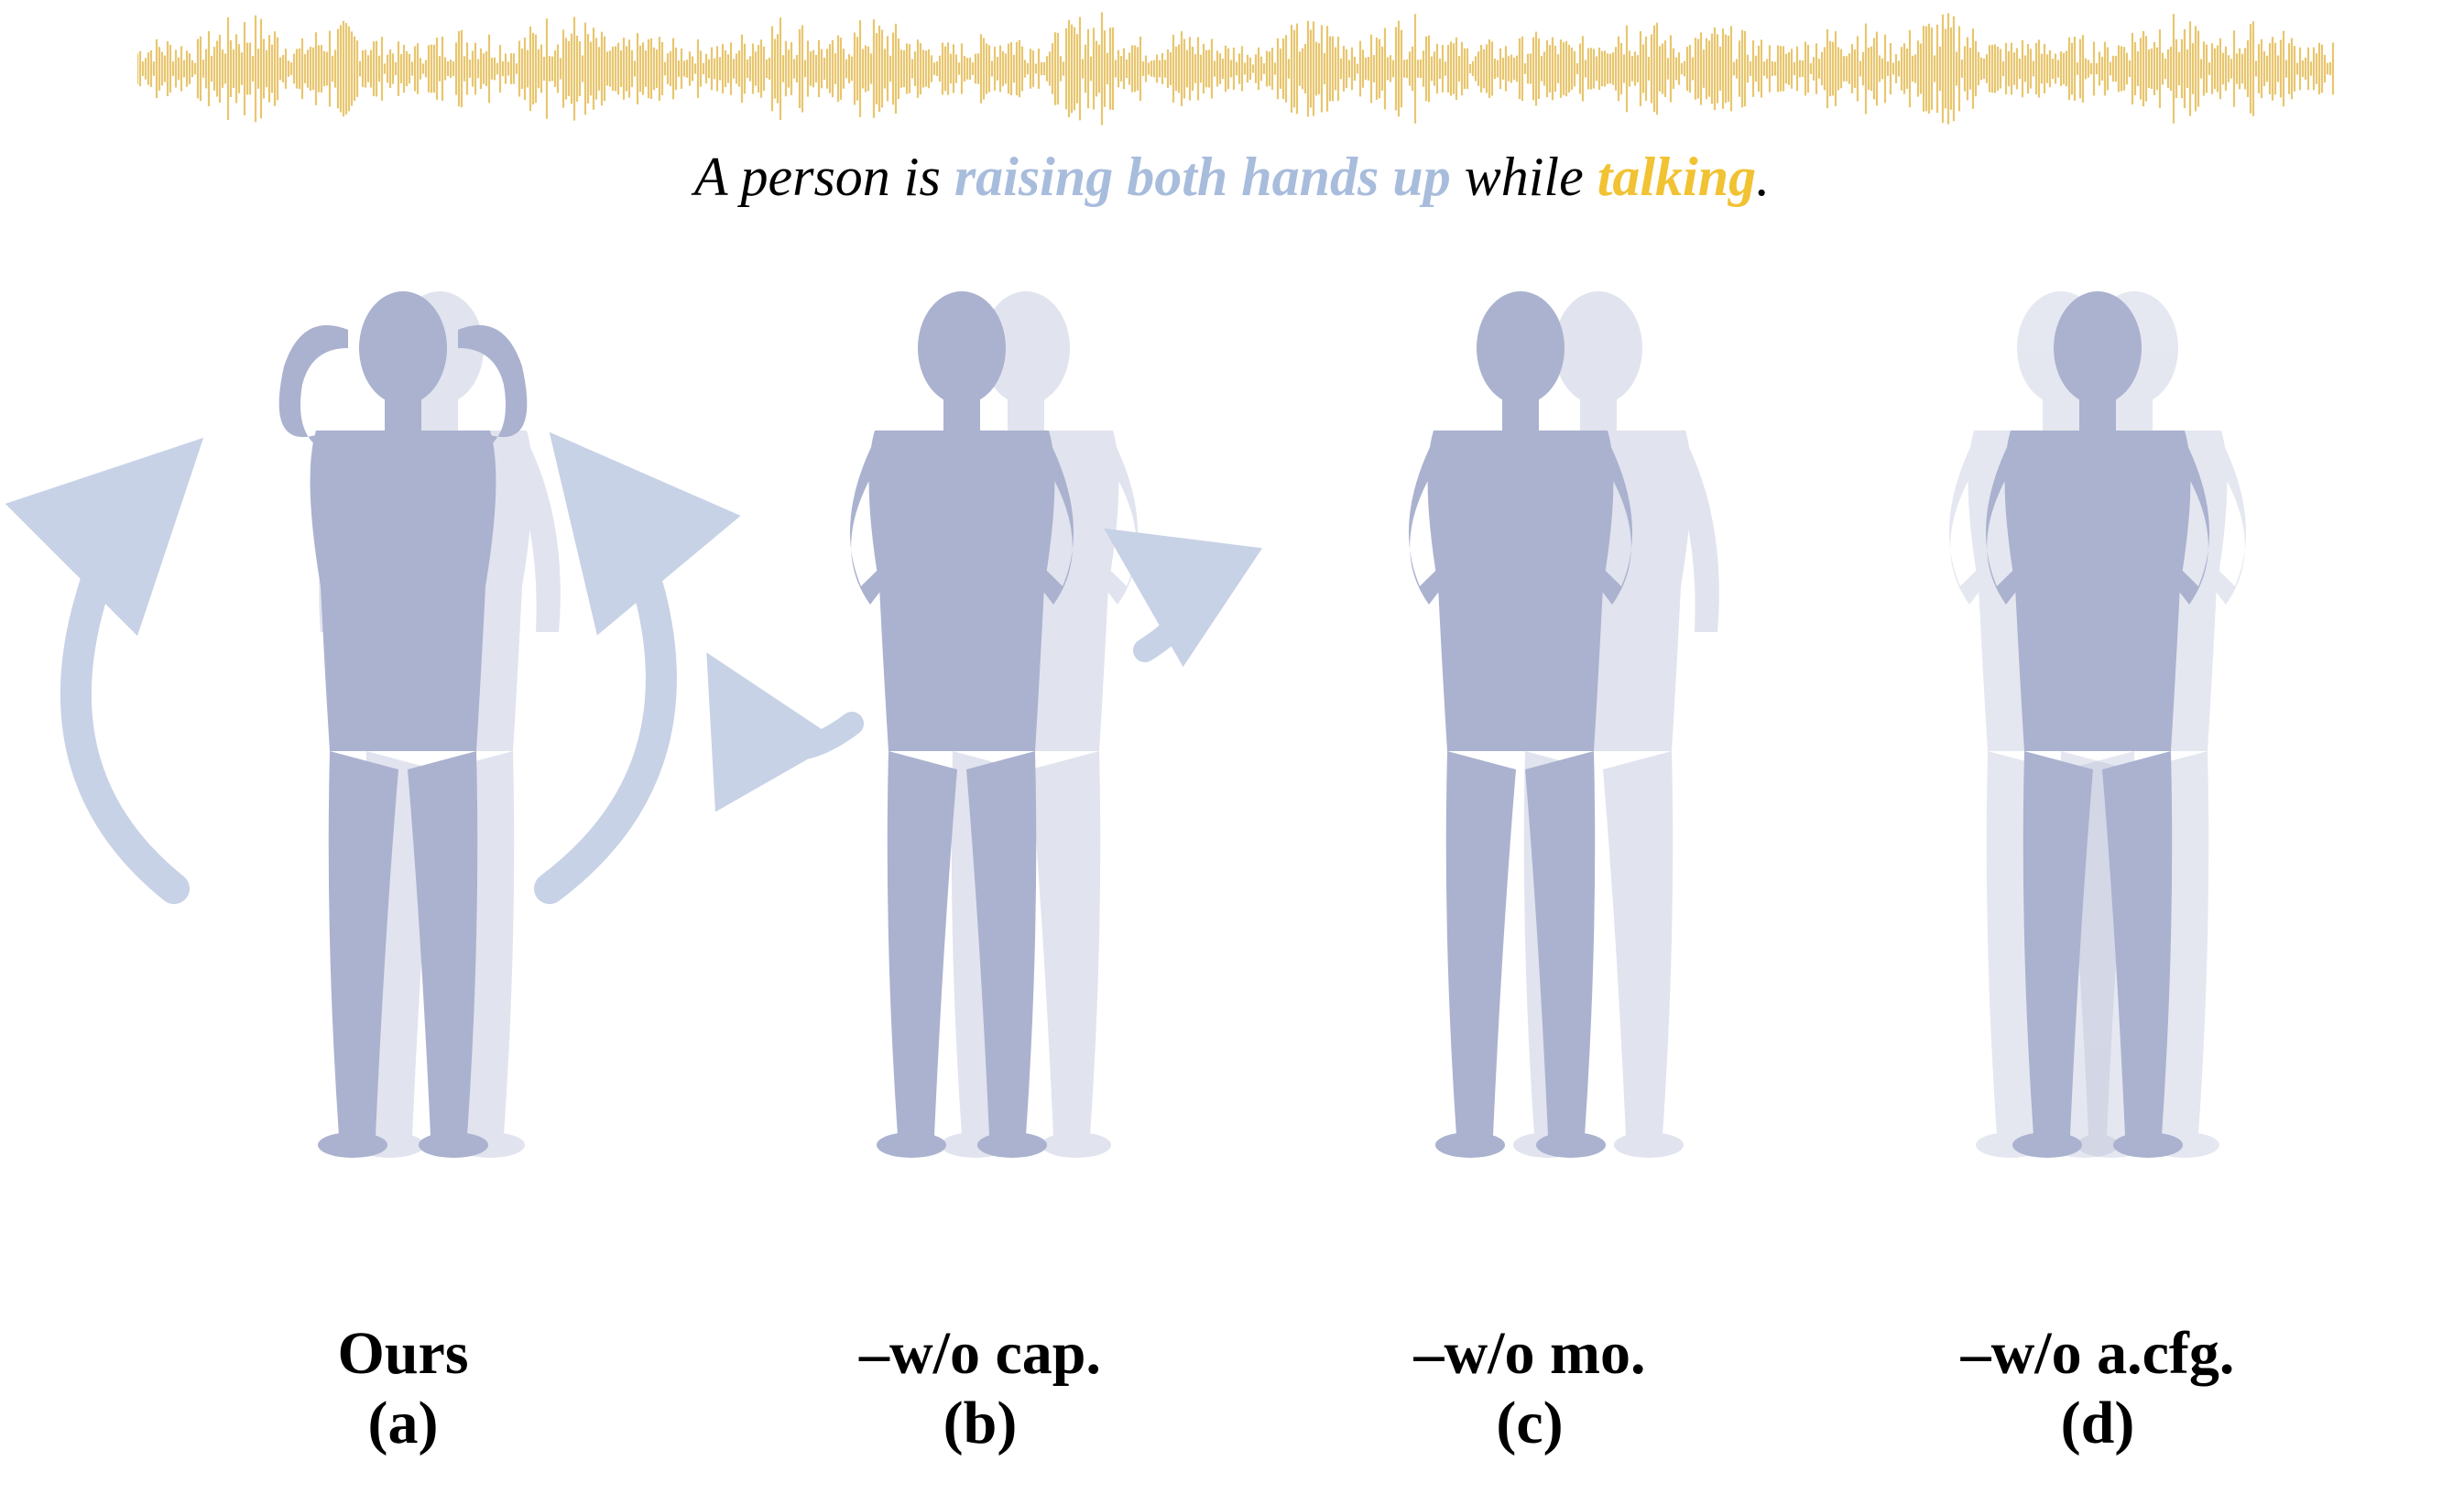 The image size is (2464, 1494). I want to click on audio-waveform, so click(1236, 68).